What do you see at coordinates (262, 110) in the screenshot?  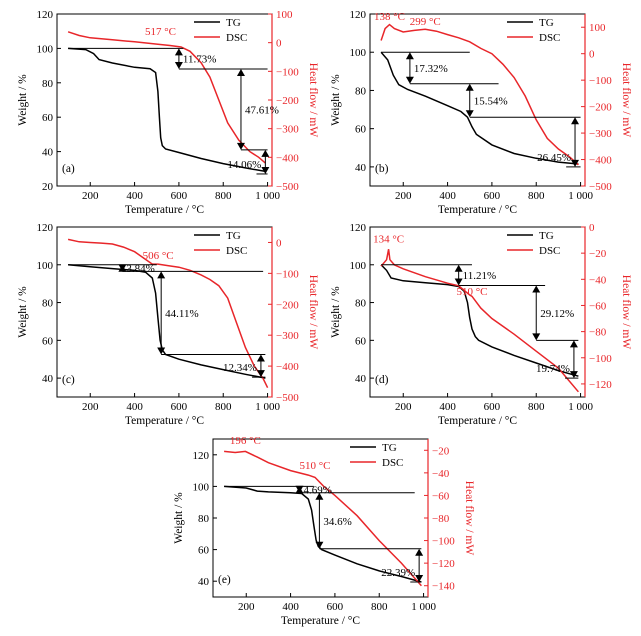 I see `step-percent-label: 47.61%` at bounding box center [262, 110].